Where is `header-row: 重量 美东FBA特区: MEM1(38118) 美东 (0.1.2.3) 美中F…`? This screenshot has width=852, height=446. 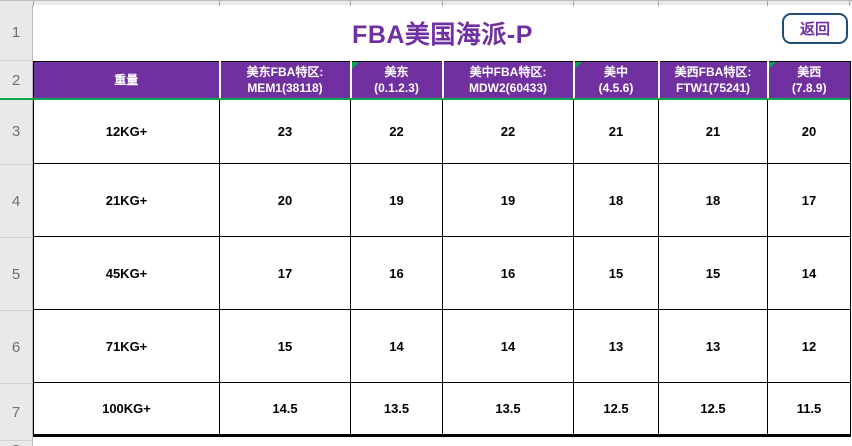 header-row: 重量 美东FBA特区: MEM1(38118) 美东 (0.1.2.3) 美中F… is located at coordinates (442, 80).